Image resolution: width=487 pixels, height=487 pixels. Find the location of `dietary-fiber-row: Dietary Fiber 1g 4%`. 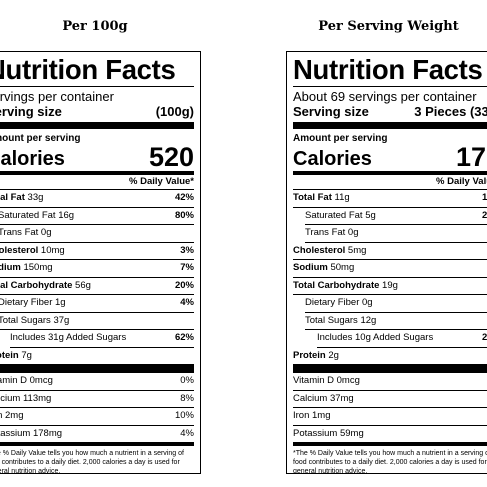

dietary-fiber-row: Dietary Fiber 1g 4% is located at coordinates (97, 304).